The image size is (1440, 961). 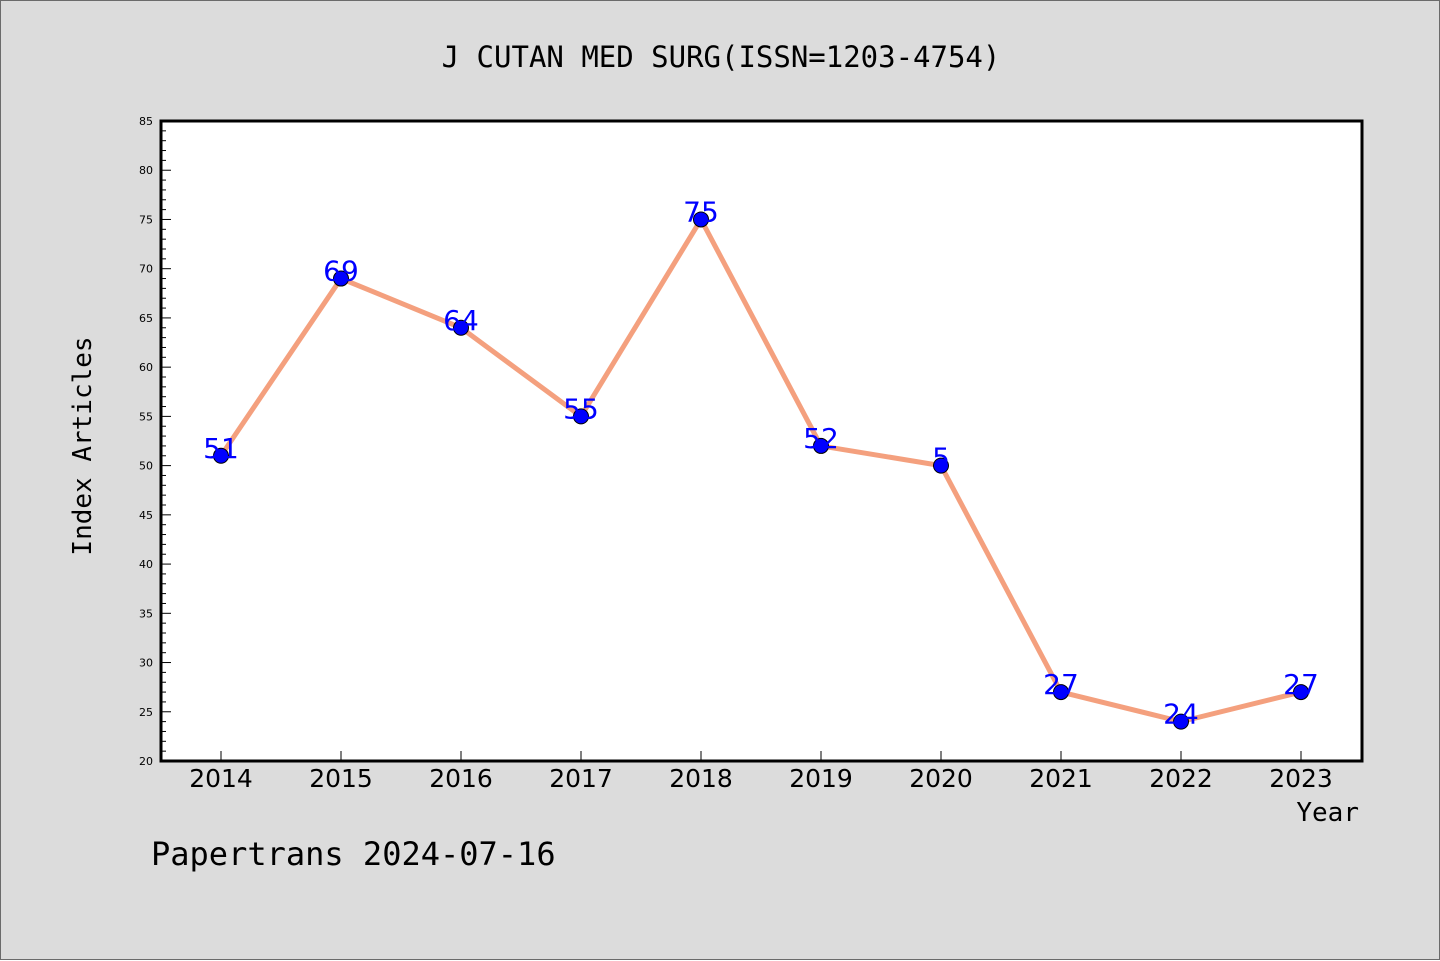 What do you see at coordinates (461, 778) in the screenshot?
I see `x-tick-label: 2016` at bounding box center [461, 778].